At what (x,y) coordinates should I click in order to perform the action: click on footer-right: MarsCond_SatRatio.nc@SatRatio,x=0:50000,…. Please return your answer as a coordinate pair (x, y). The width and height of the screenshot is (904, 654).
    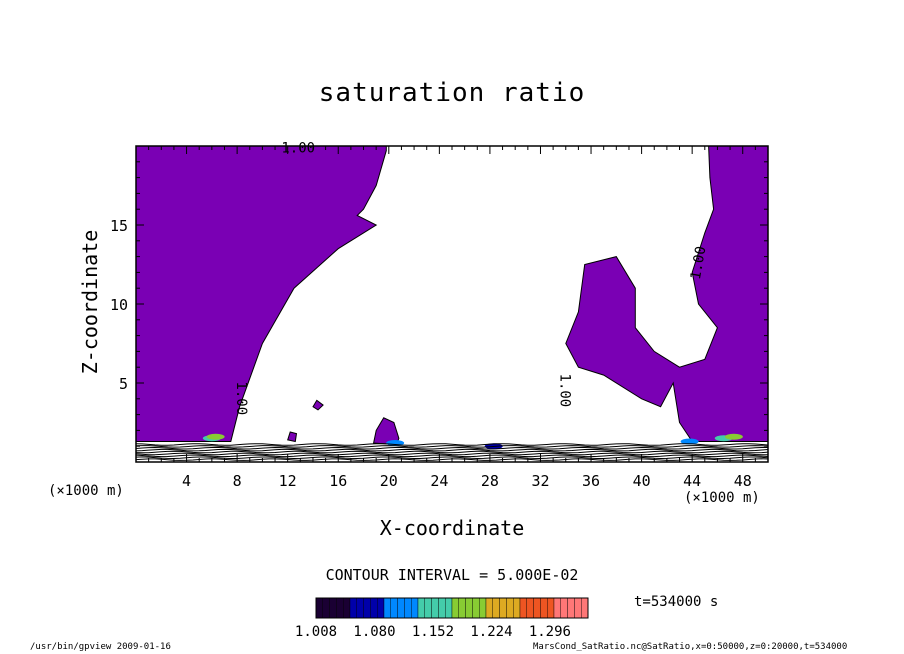
    Looking at the image, I should click on (690, 647).